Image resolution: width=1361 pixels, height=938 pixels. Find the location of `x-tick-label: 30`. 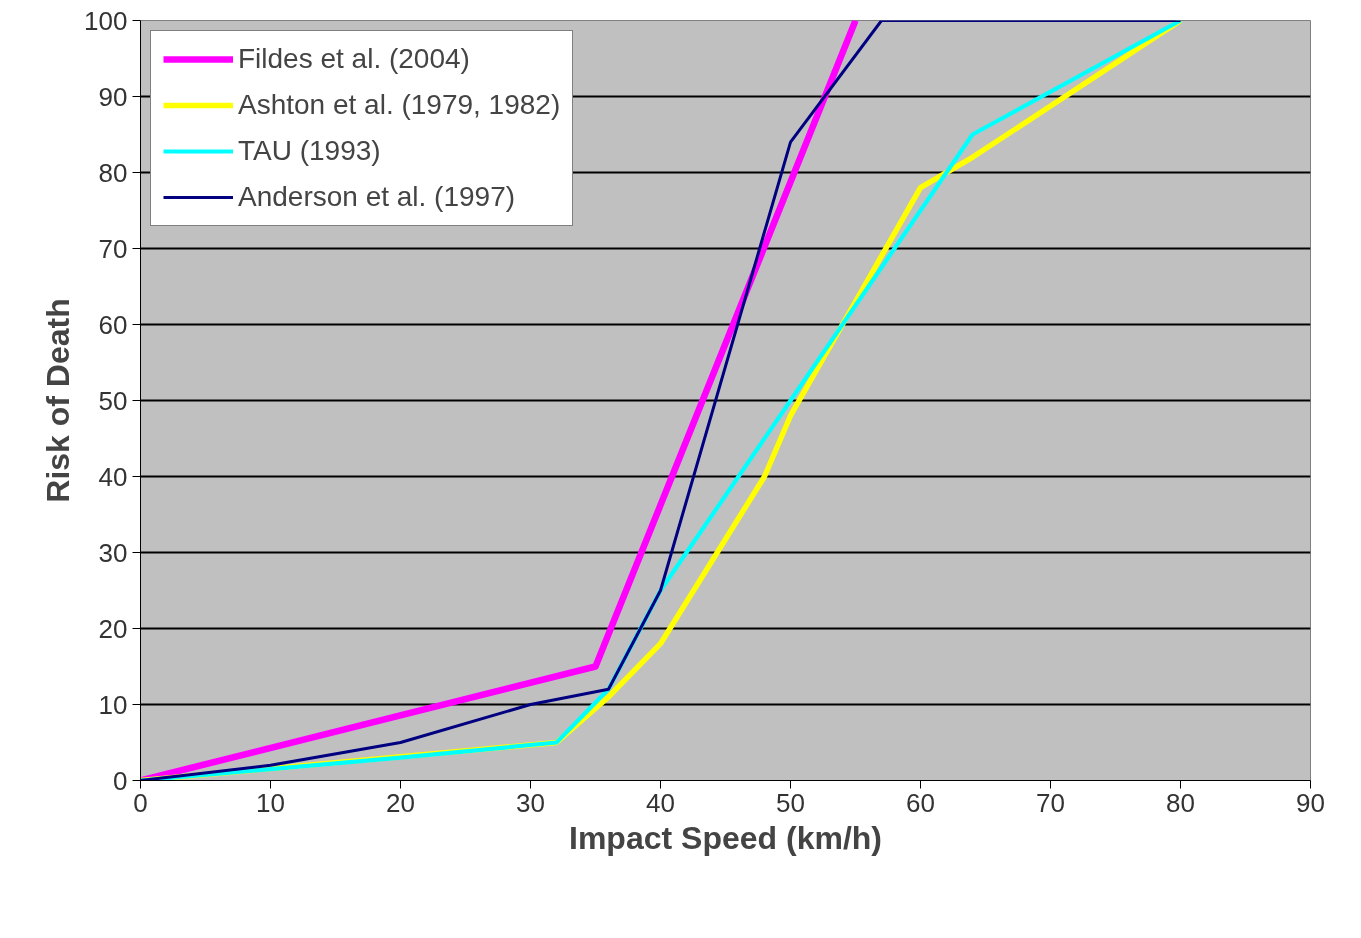

x-tick-label: 30 is located at coordinates (530, 802).